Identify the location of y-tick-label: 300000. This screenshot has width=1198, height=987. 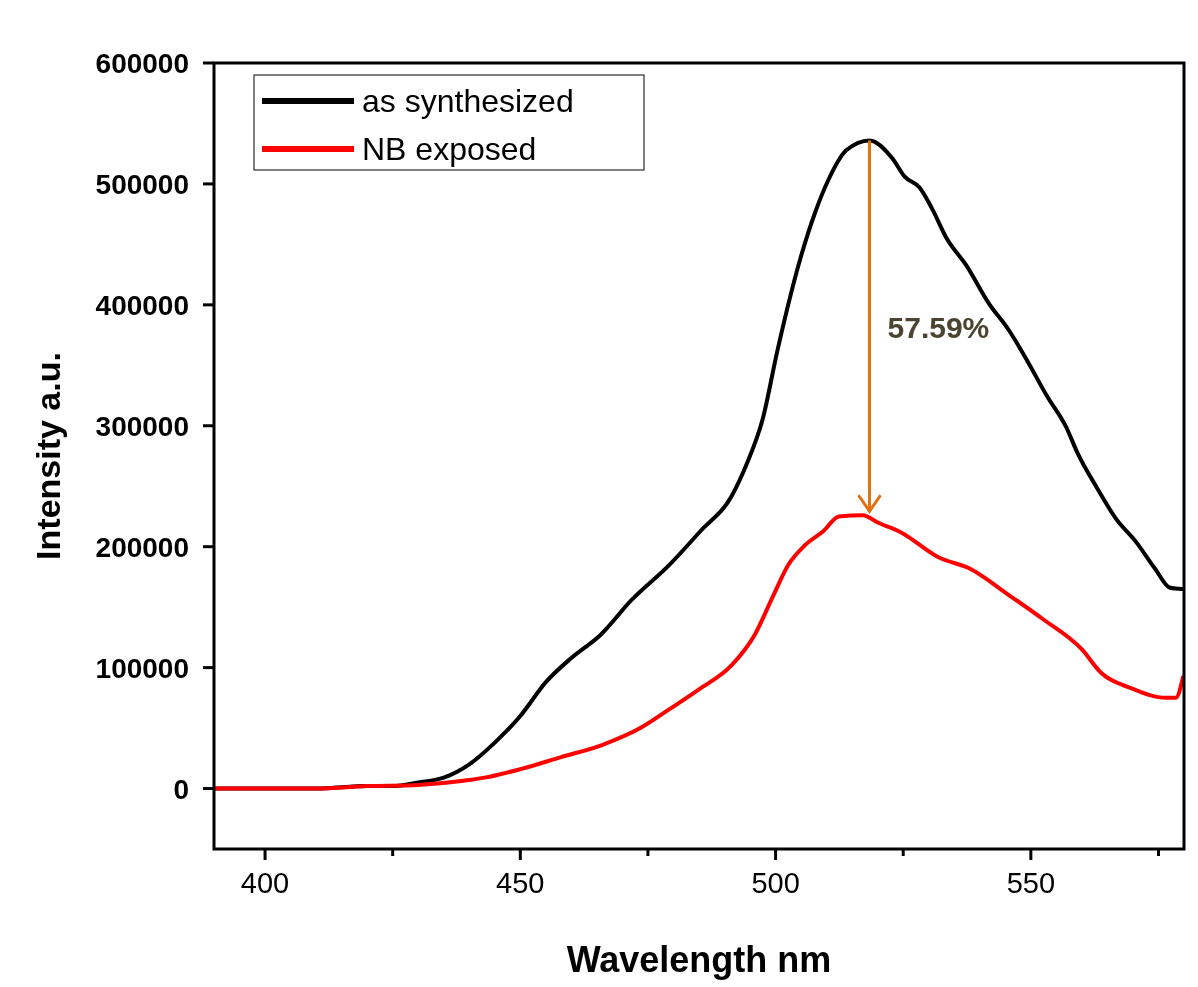
(142, 426).